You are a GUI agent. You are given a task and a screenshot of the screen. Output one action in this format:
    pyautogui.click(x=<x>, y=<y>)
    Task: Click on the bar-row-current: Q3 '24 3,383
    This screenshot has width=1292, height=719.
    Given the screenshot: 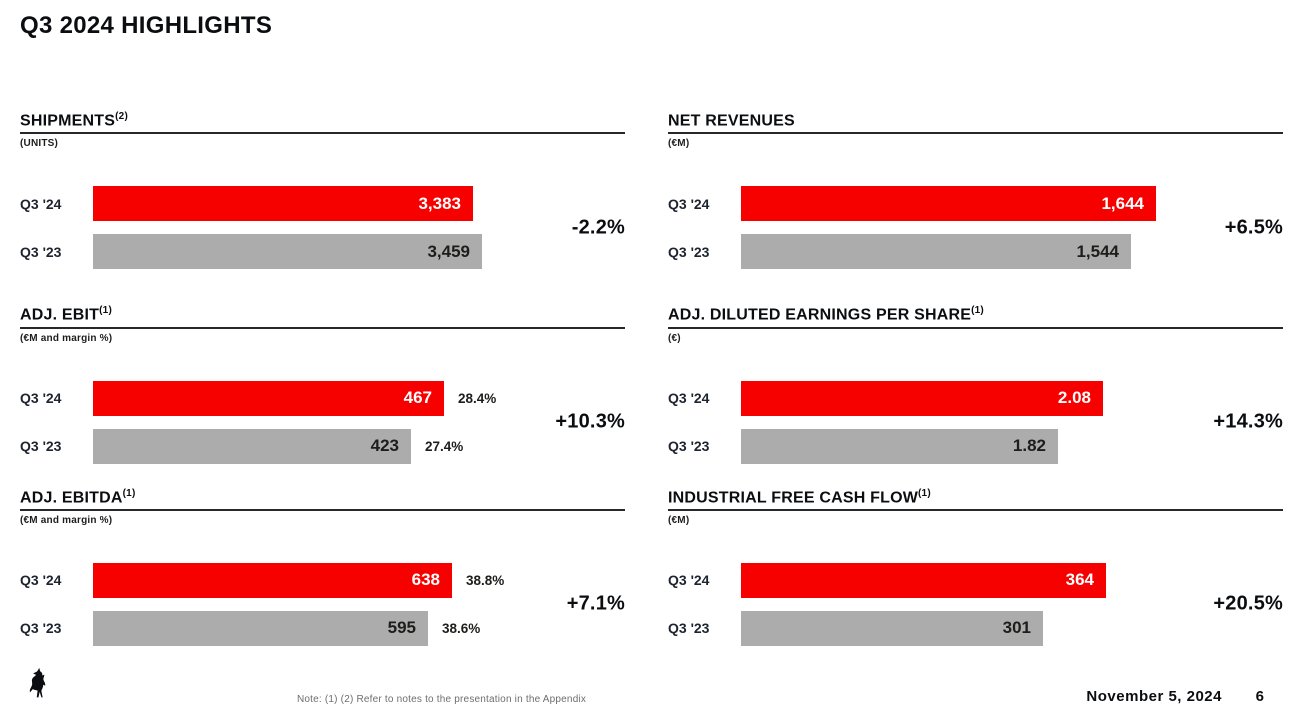 What is the action you would take?
    pyautogui.click(x=322, y=204)
    